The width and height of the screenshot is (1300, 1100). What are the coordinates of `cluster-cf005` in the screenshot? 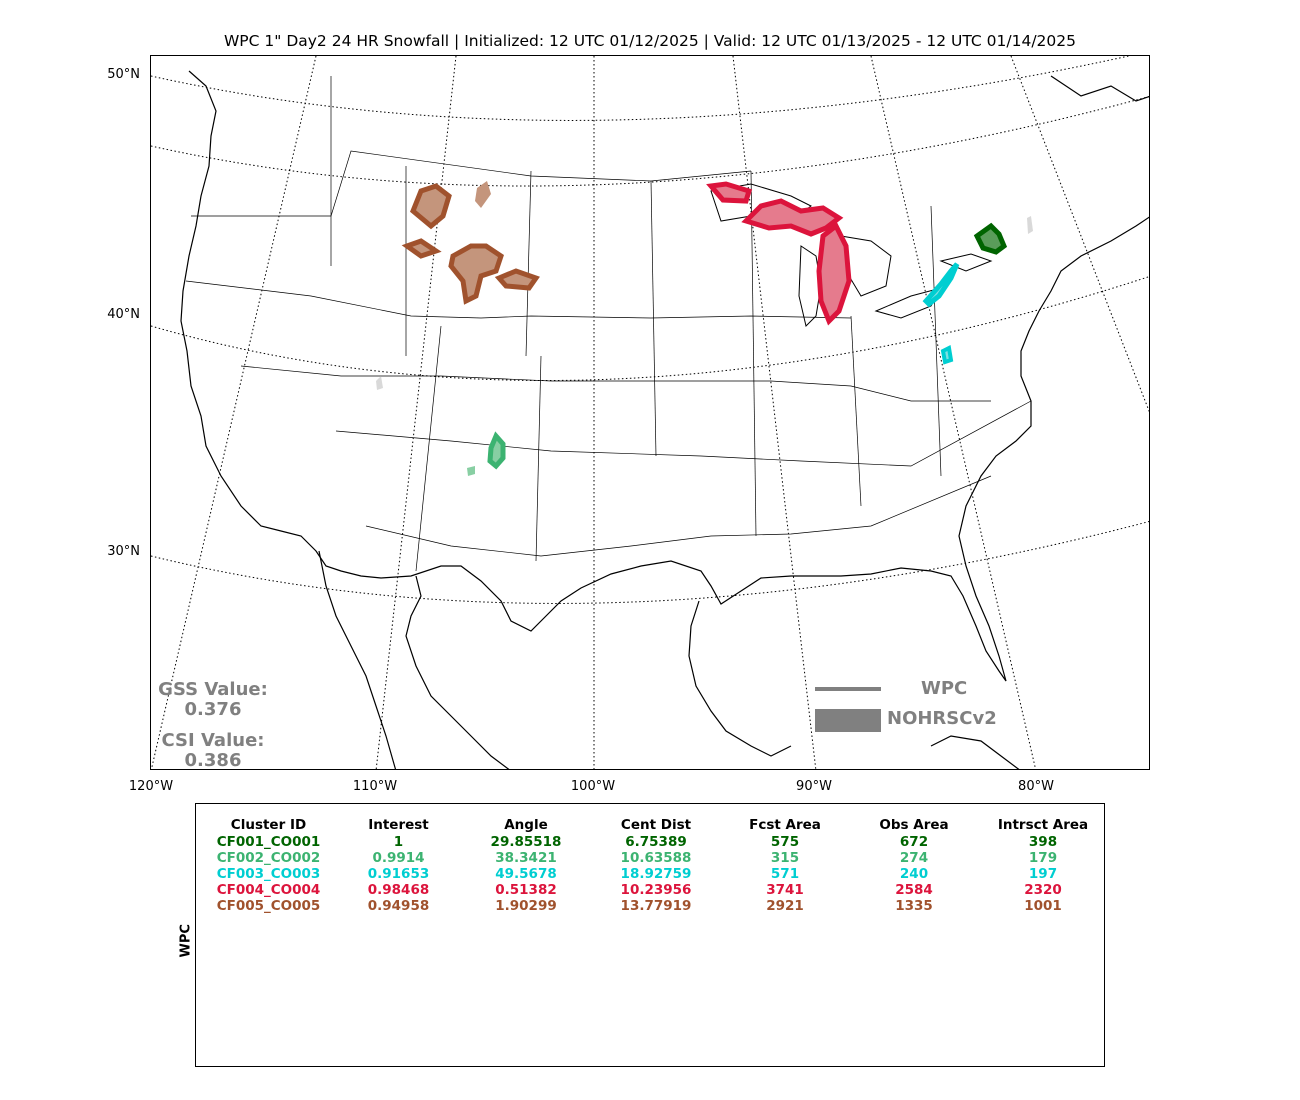 It's located at (470, 243).